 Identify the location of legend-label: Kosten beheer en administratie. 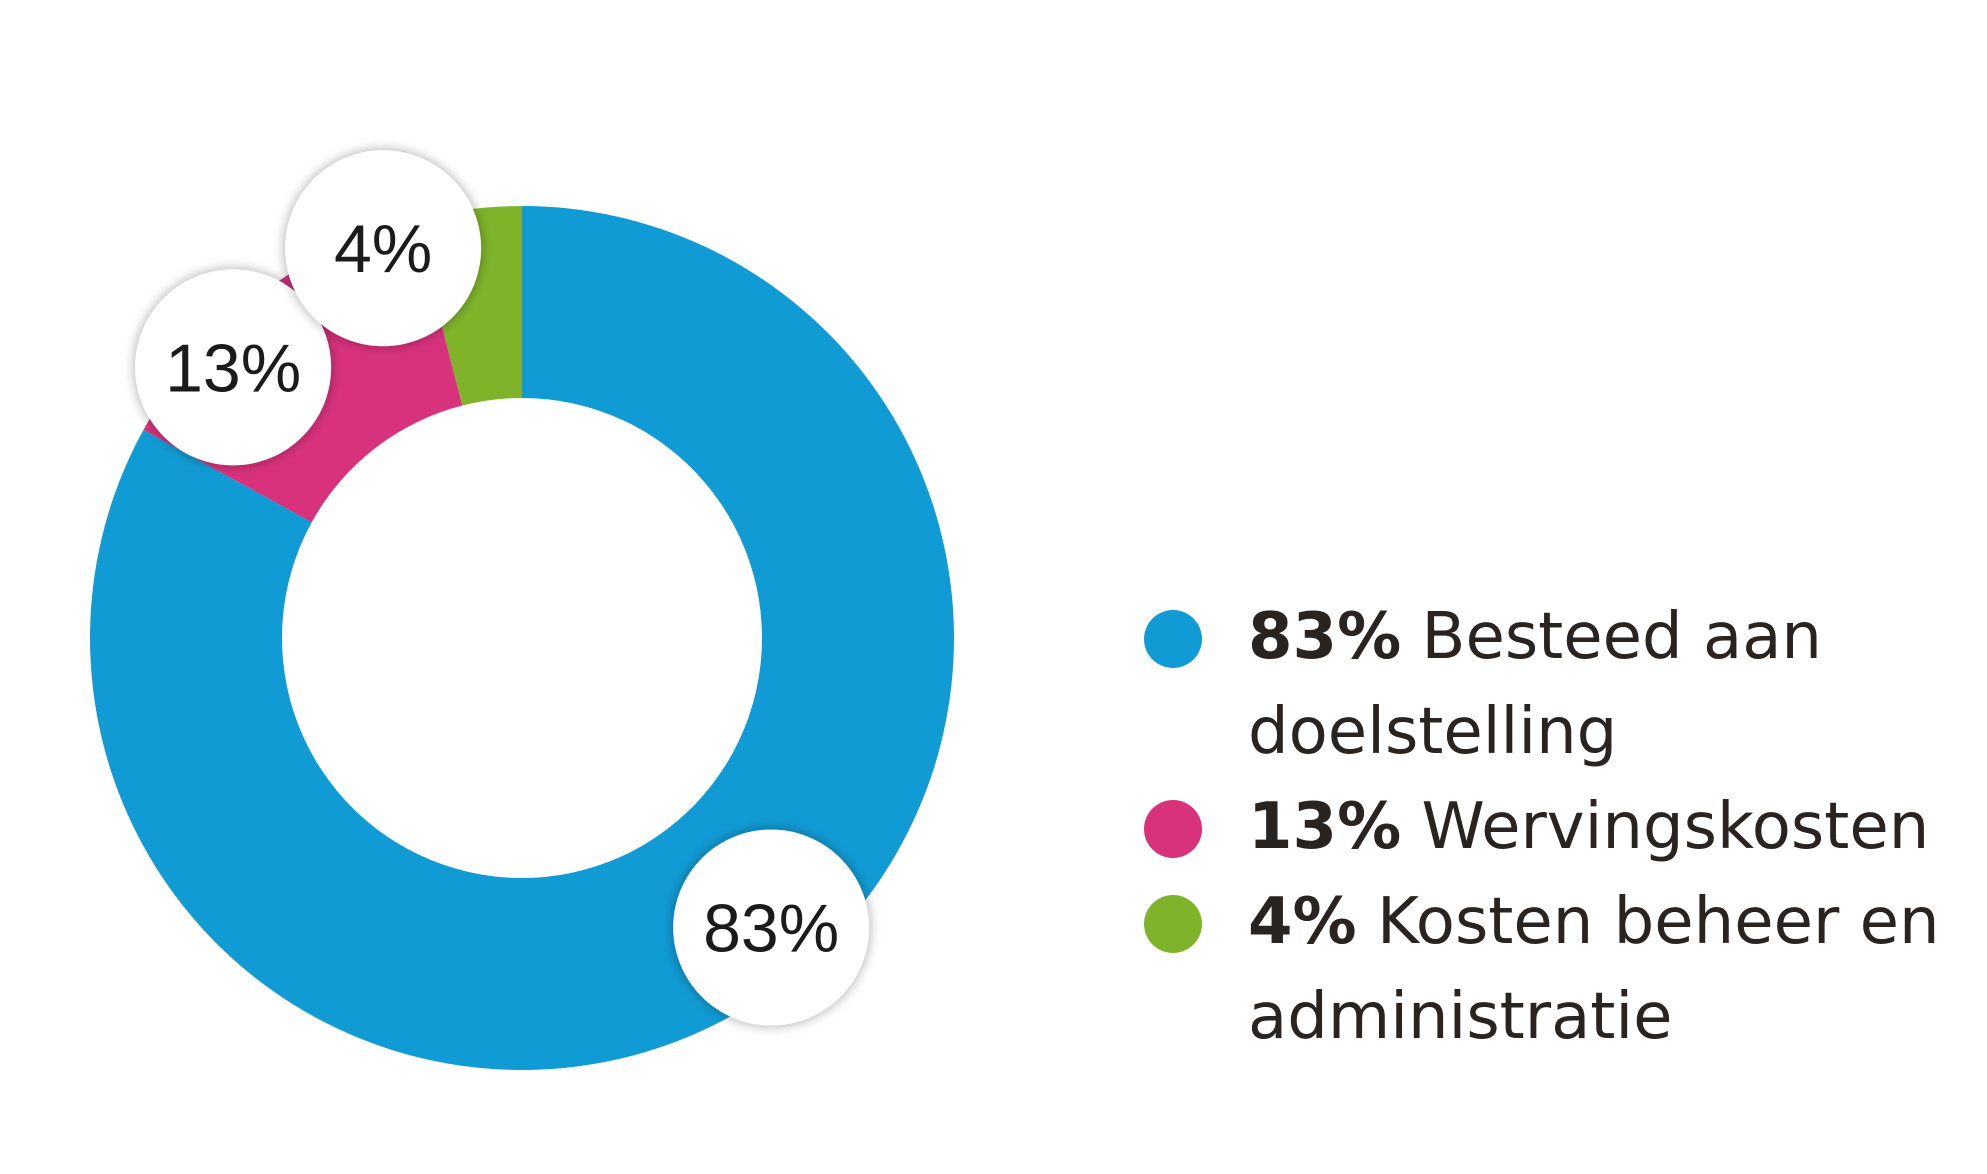
(1594, 969).